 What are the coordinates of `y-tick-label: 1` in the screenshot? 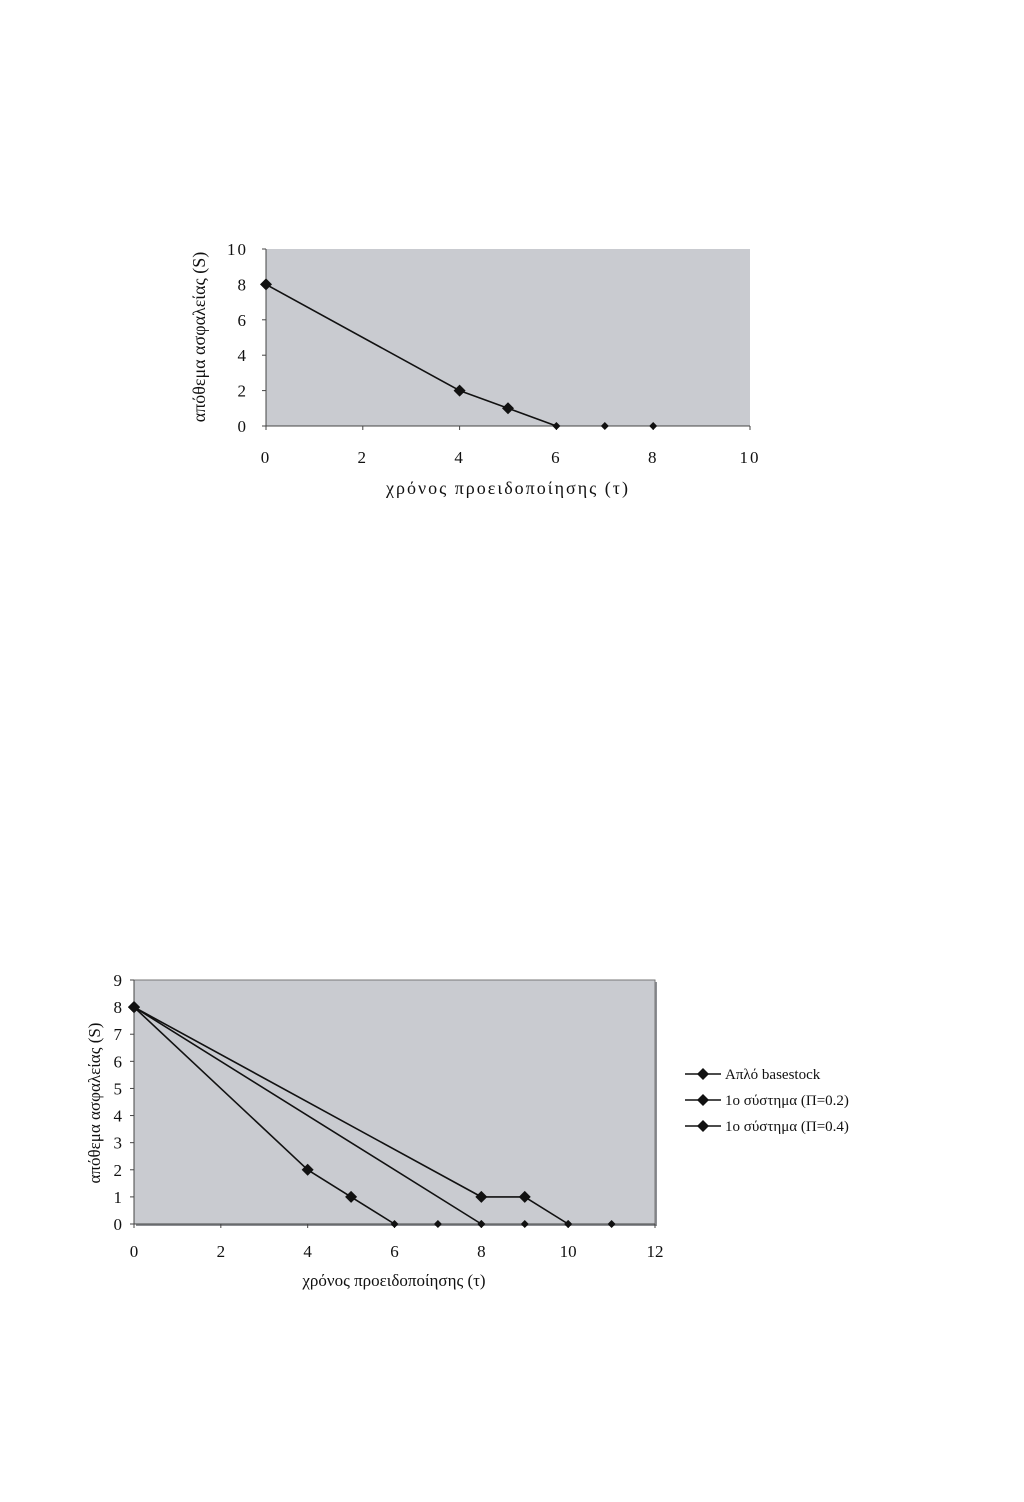 It's located at (118, 1197).